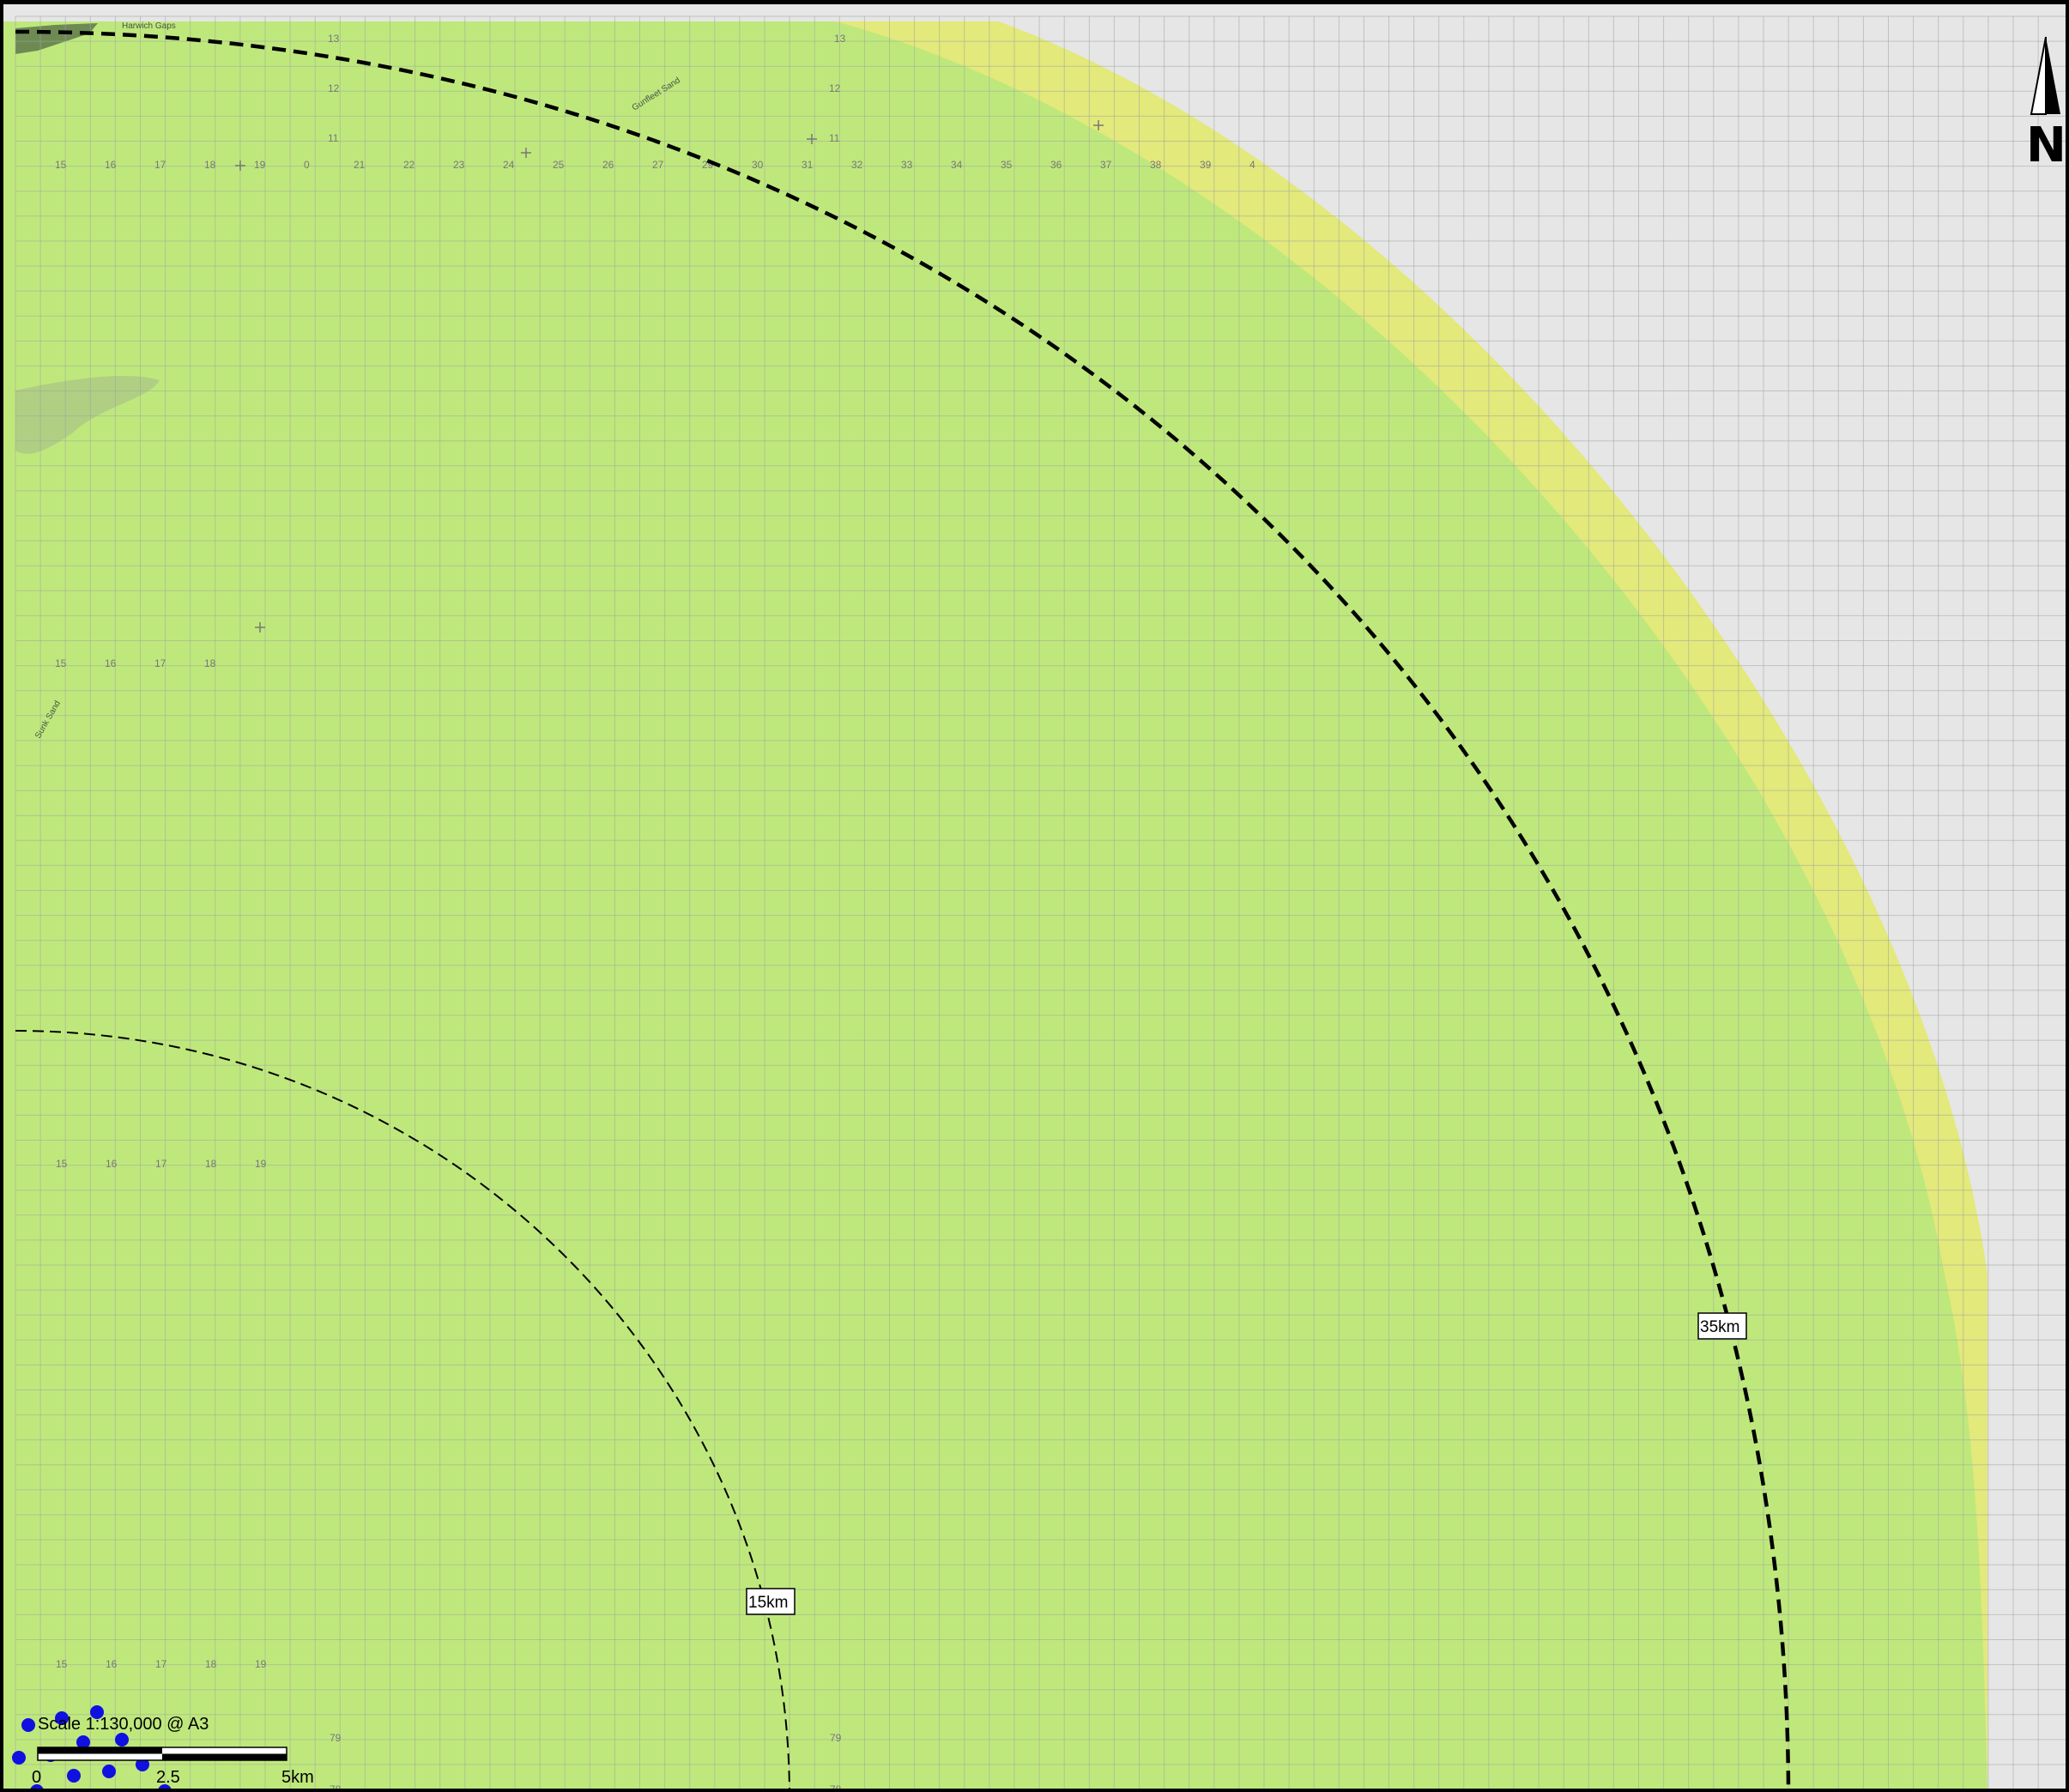 This screenshot has height=1792, width=2069. What do you see at coordinates (768, 1603) in the screenshot?
I see `svg-text: 15km` at bounding box center [768, 1603].